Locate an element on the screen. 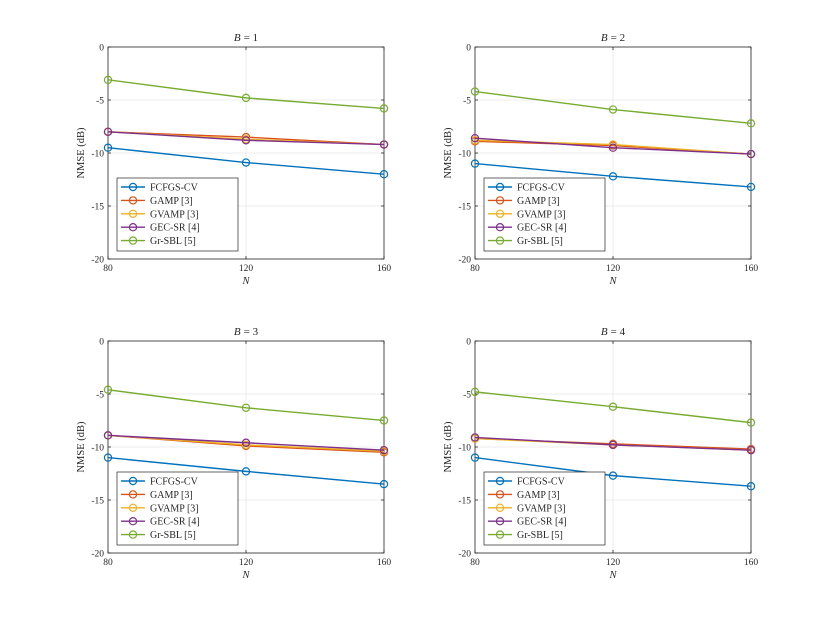  legend-label: FCFGS-CV is located at coordinates (541, 188).